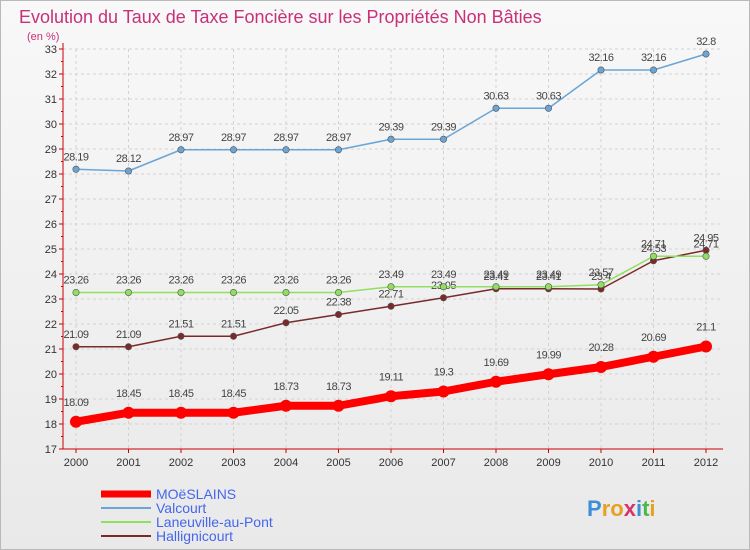  What do you see at coordinates (391, 463) in the screenshot?
I see `x-tick-label: 2006` at bounding box center [391, 463].